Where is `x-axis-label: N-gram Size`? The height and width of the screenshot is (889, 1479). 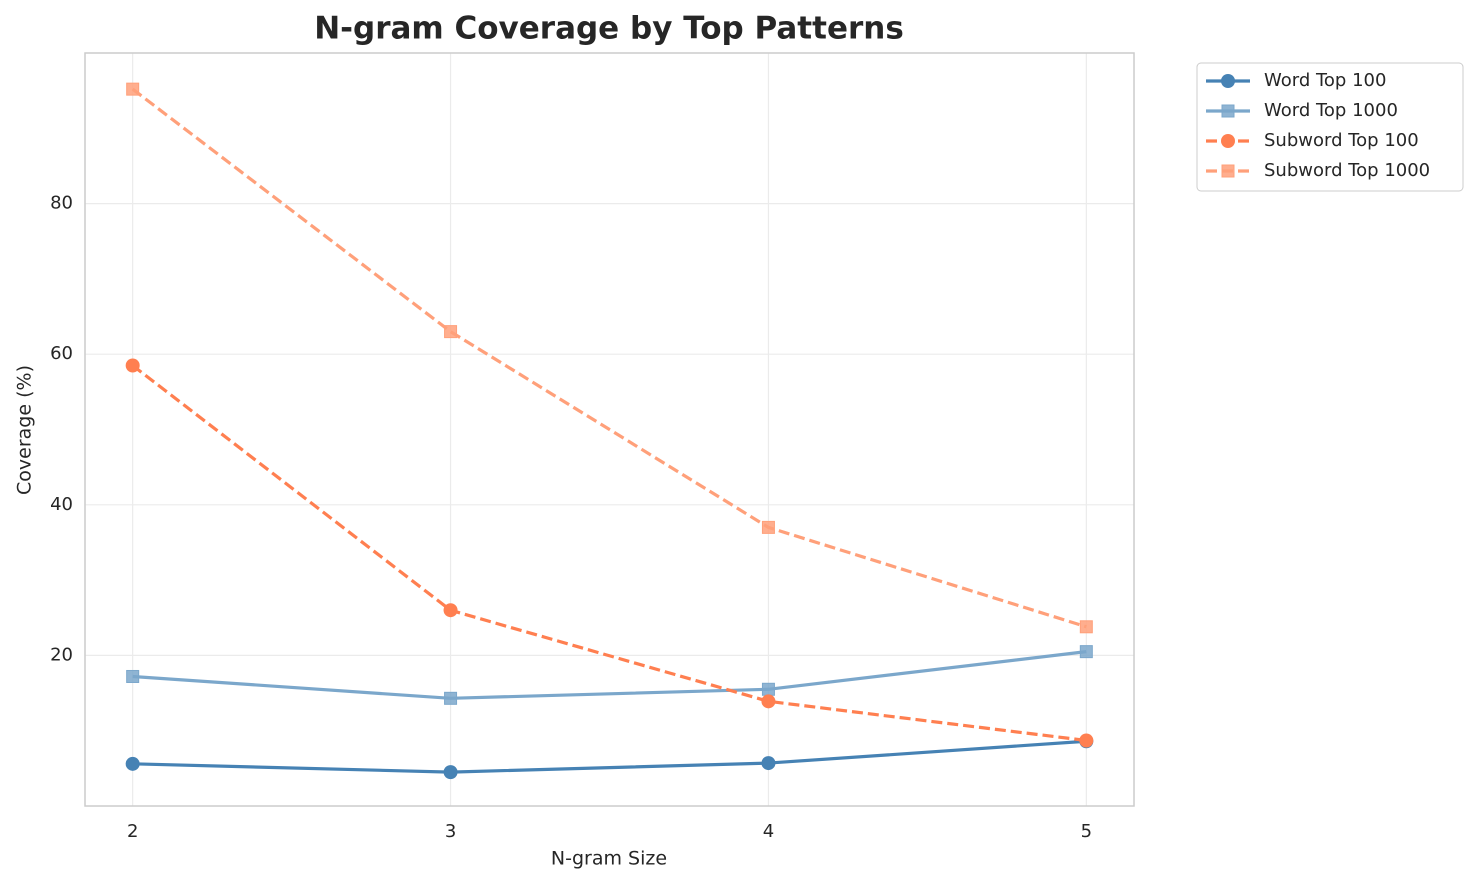 x-axis-label: N-gram Size is located at coordinates (609, 859).